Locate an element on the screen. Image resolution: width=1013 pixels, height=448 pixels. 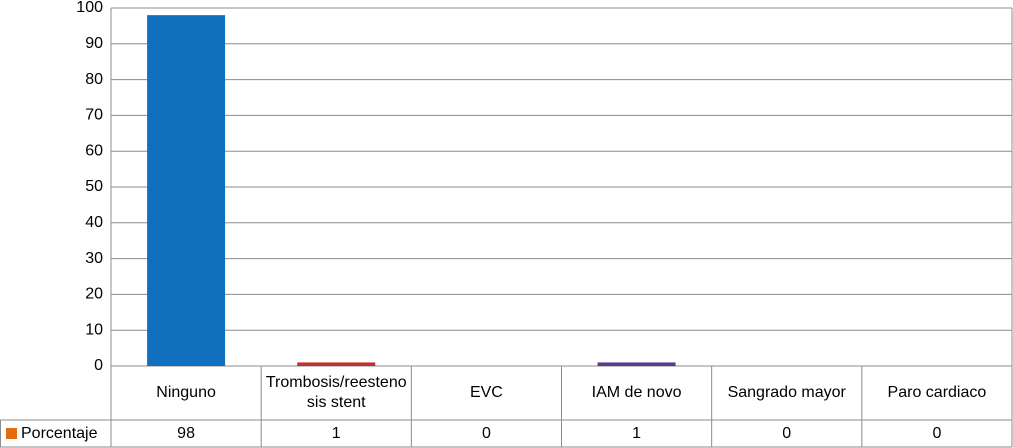
y-tick-label: 70 is located at coordinates (94, 115).